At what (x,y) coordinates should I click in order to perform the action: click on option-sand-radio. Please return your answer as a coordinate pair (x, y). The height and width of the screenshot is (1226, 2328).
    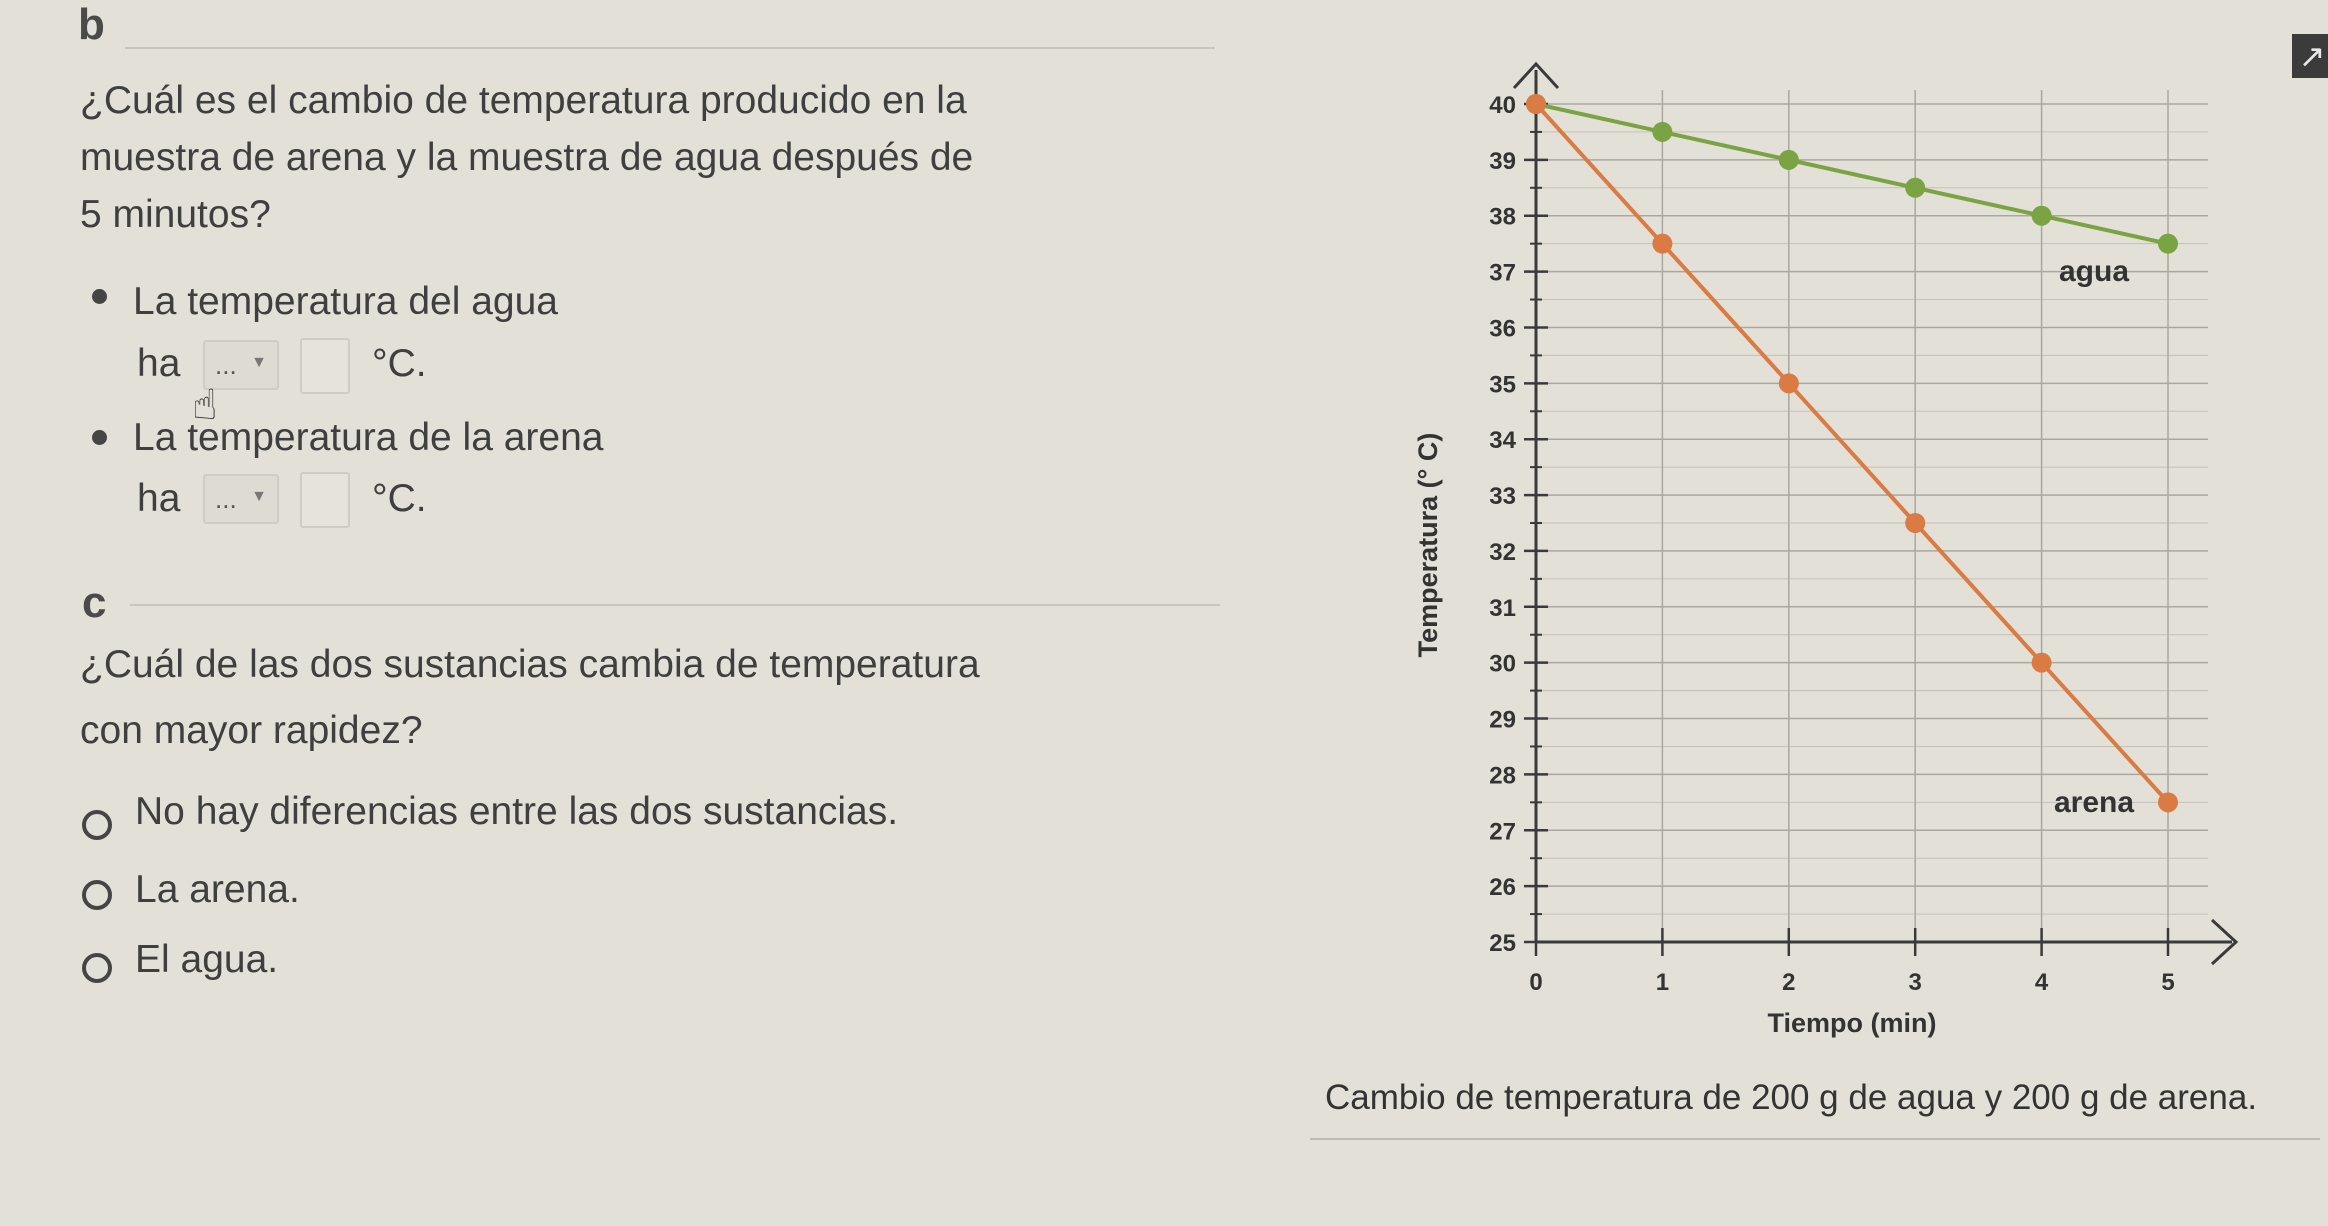
    Looking at the image, I should click on (97, 895).